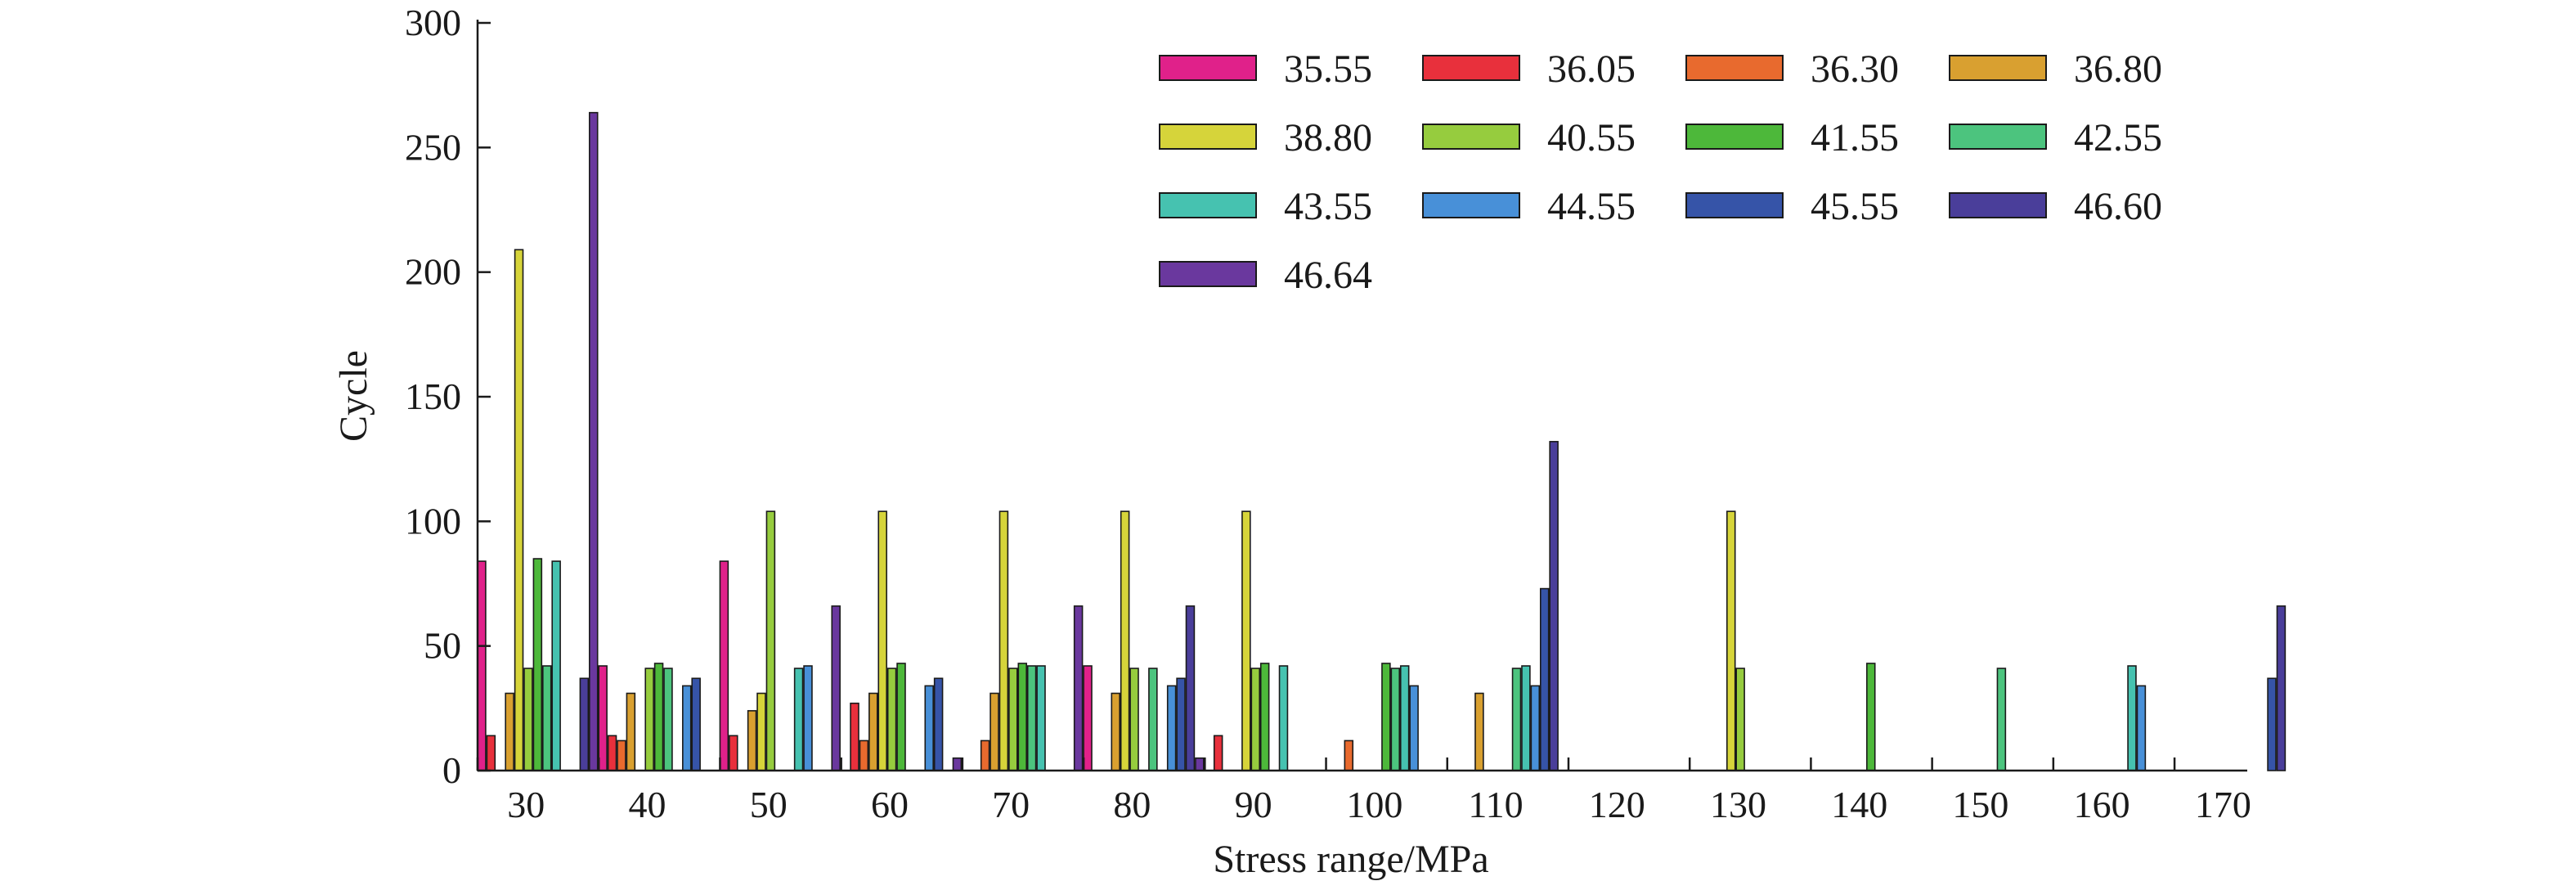 Image resolution: width=2576 pixels, height=890 pixels. I want to click on y-tick-label: 150, so click(433, 396).